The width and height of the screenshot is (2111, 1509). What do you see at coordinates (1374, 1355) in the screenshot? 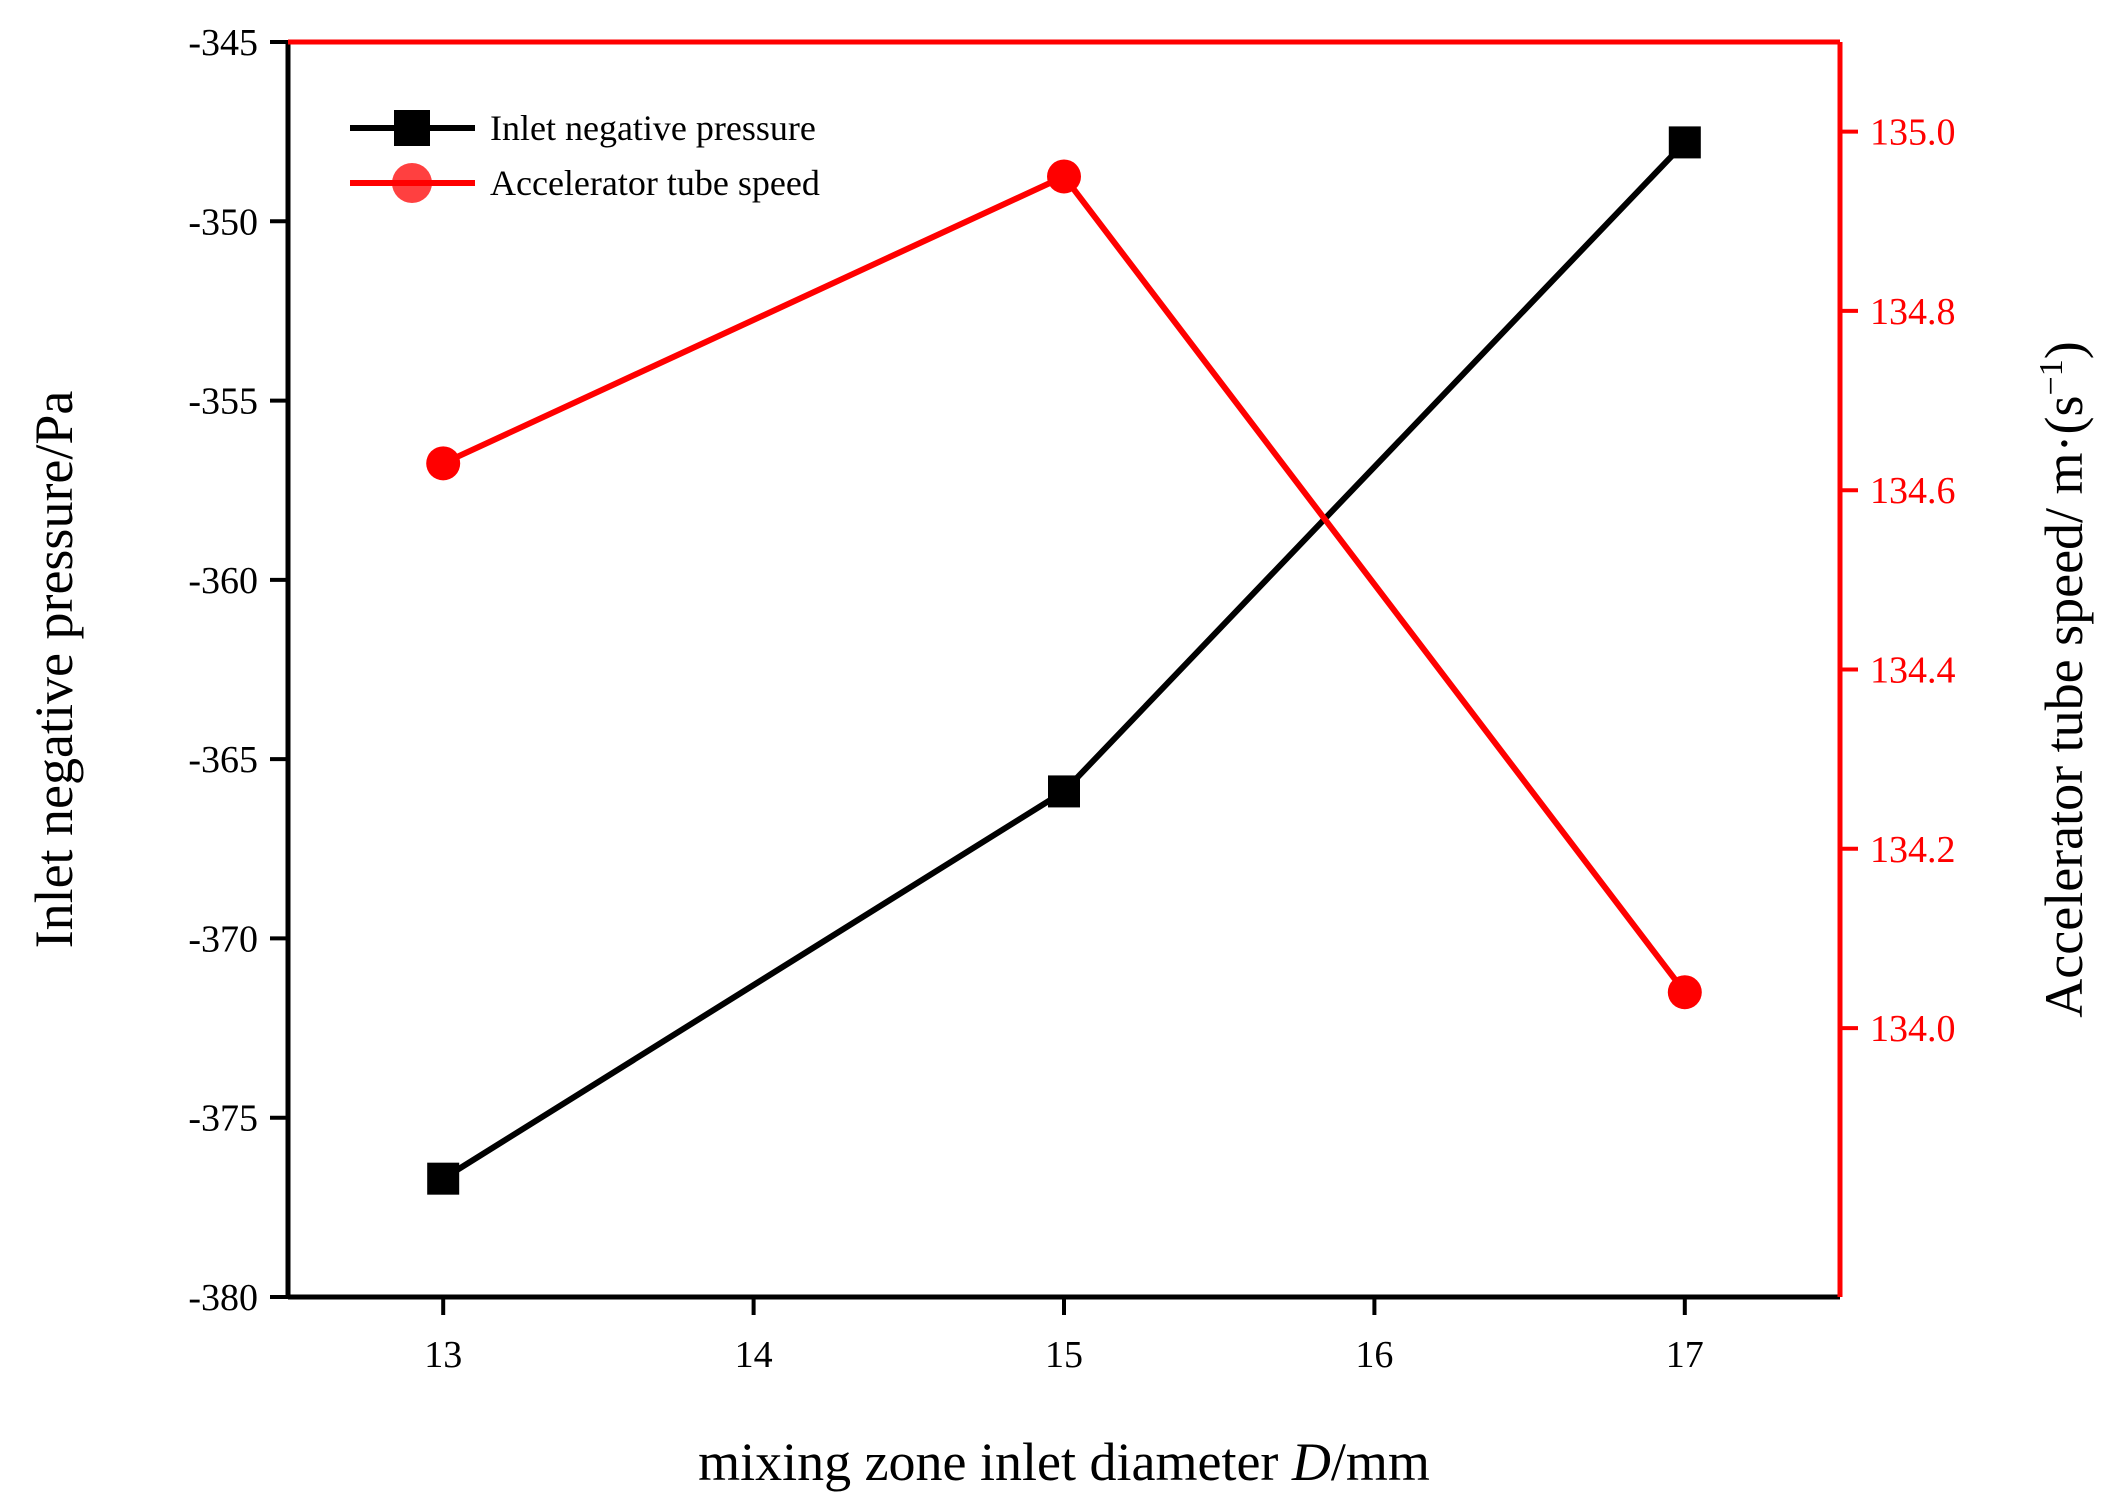
I see `x-tick-label: 16` at bounding box center [1374, 1355].